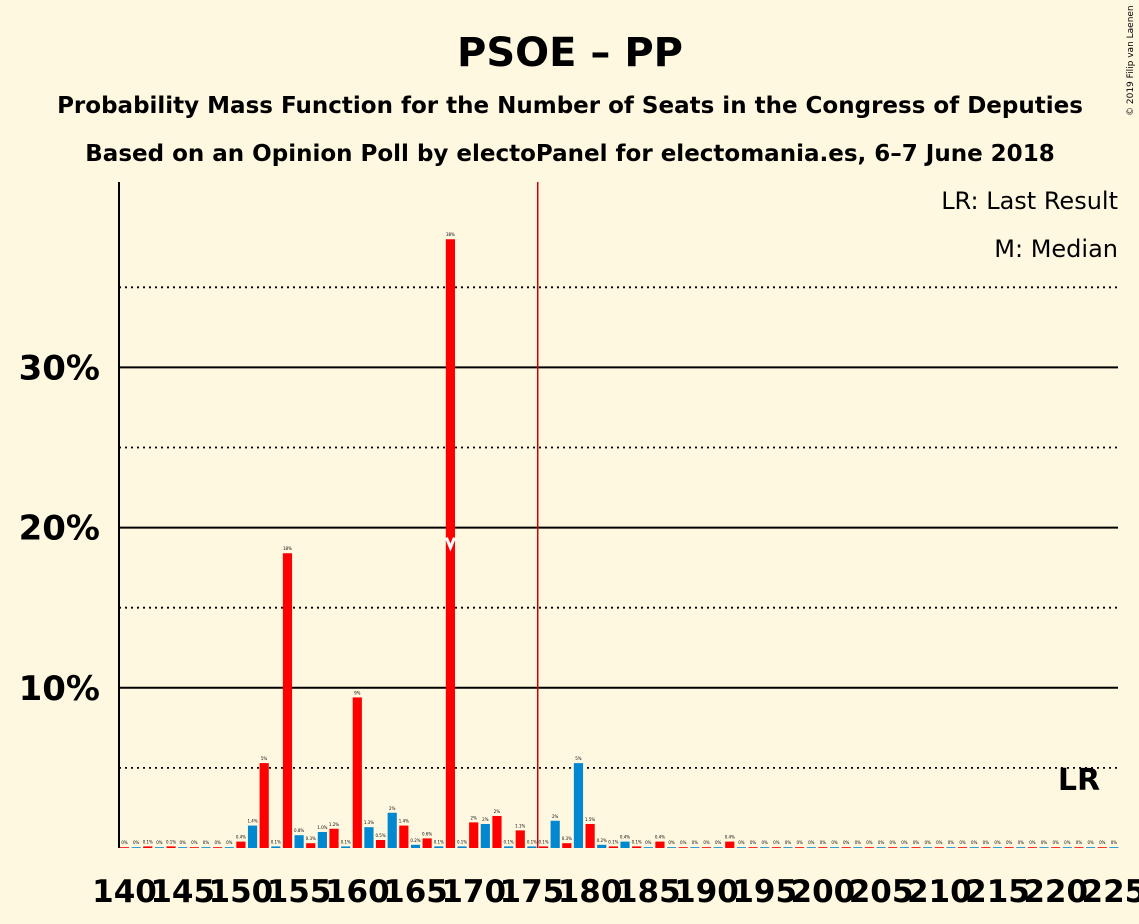  What do you see at coordinates (764, 892) in the screenshot?
I see `x-tick-label: 195` at bounding box center [764, 892].